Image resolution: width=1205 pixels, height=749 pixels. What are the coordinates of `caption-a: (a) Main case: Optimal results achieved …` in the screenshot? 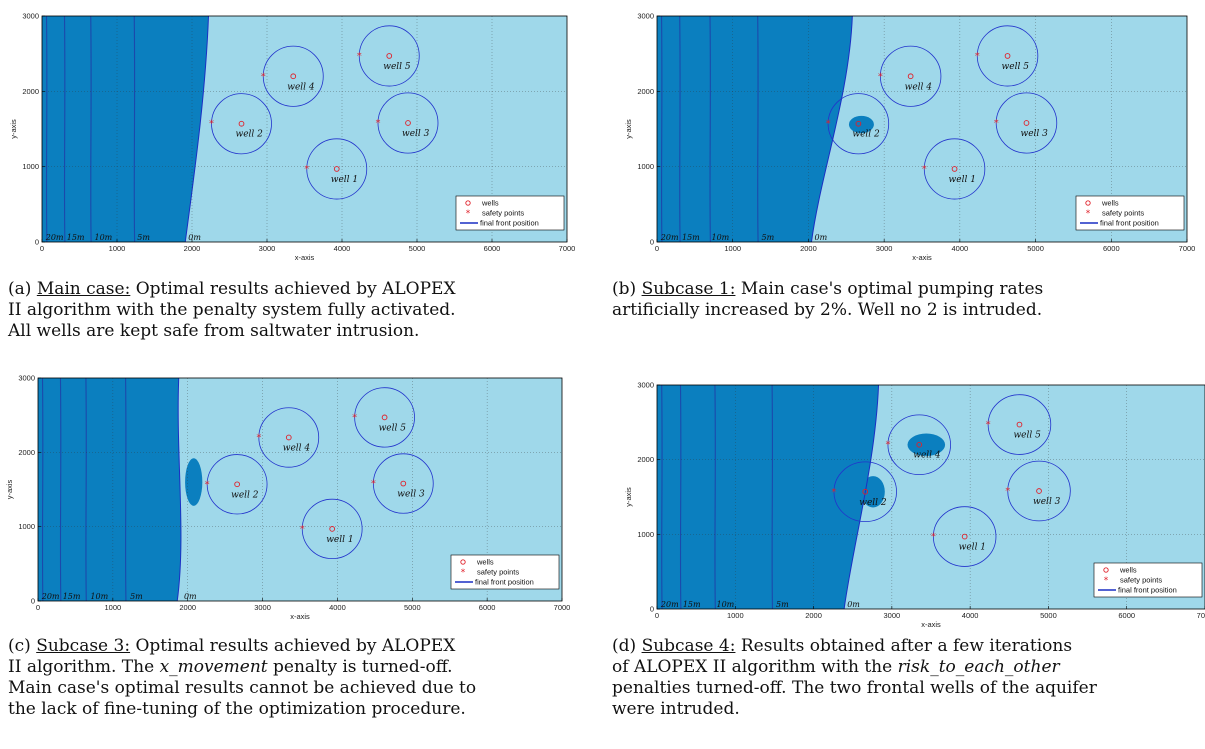 It's located at (300, 310).